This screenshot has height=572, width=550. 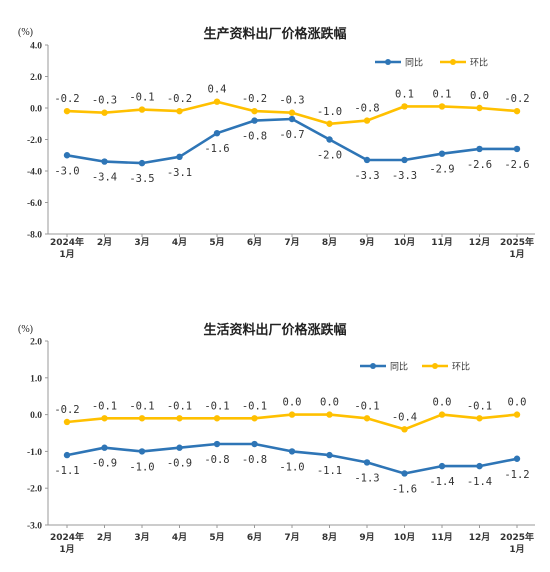 I want to click on legend-label-yoy: 同比, so click(x=414, y=63).